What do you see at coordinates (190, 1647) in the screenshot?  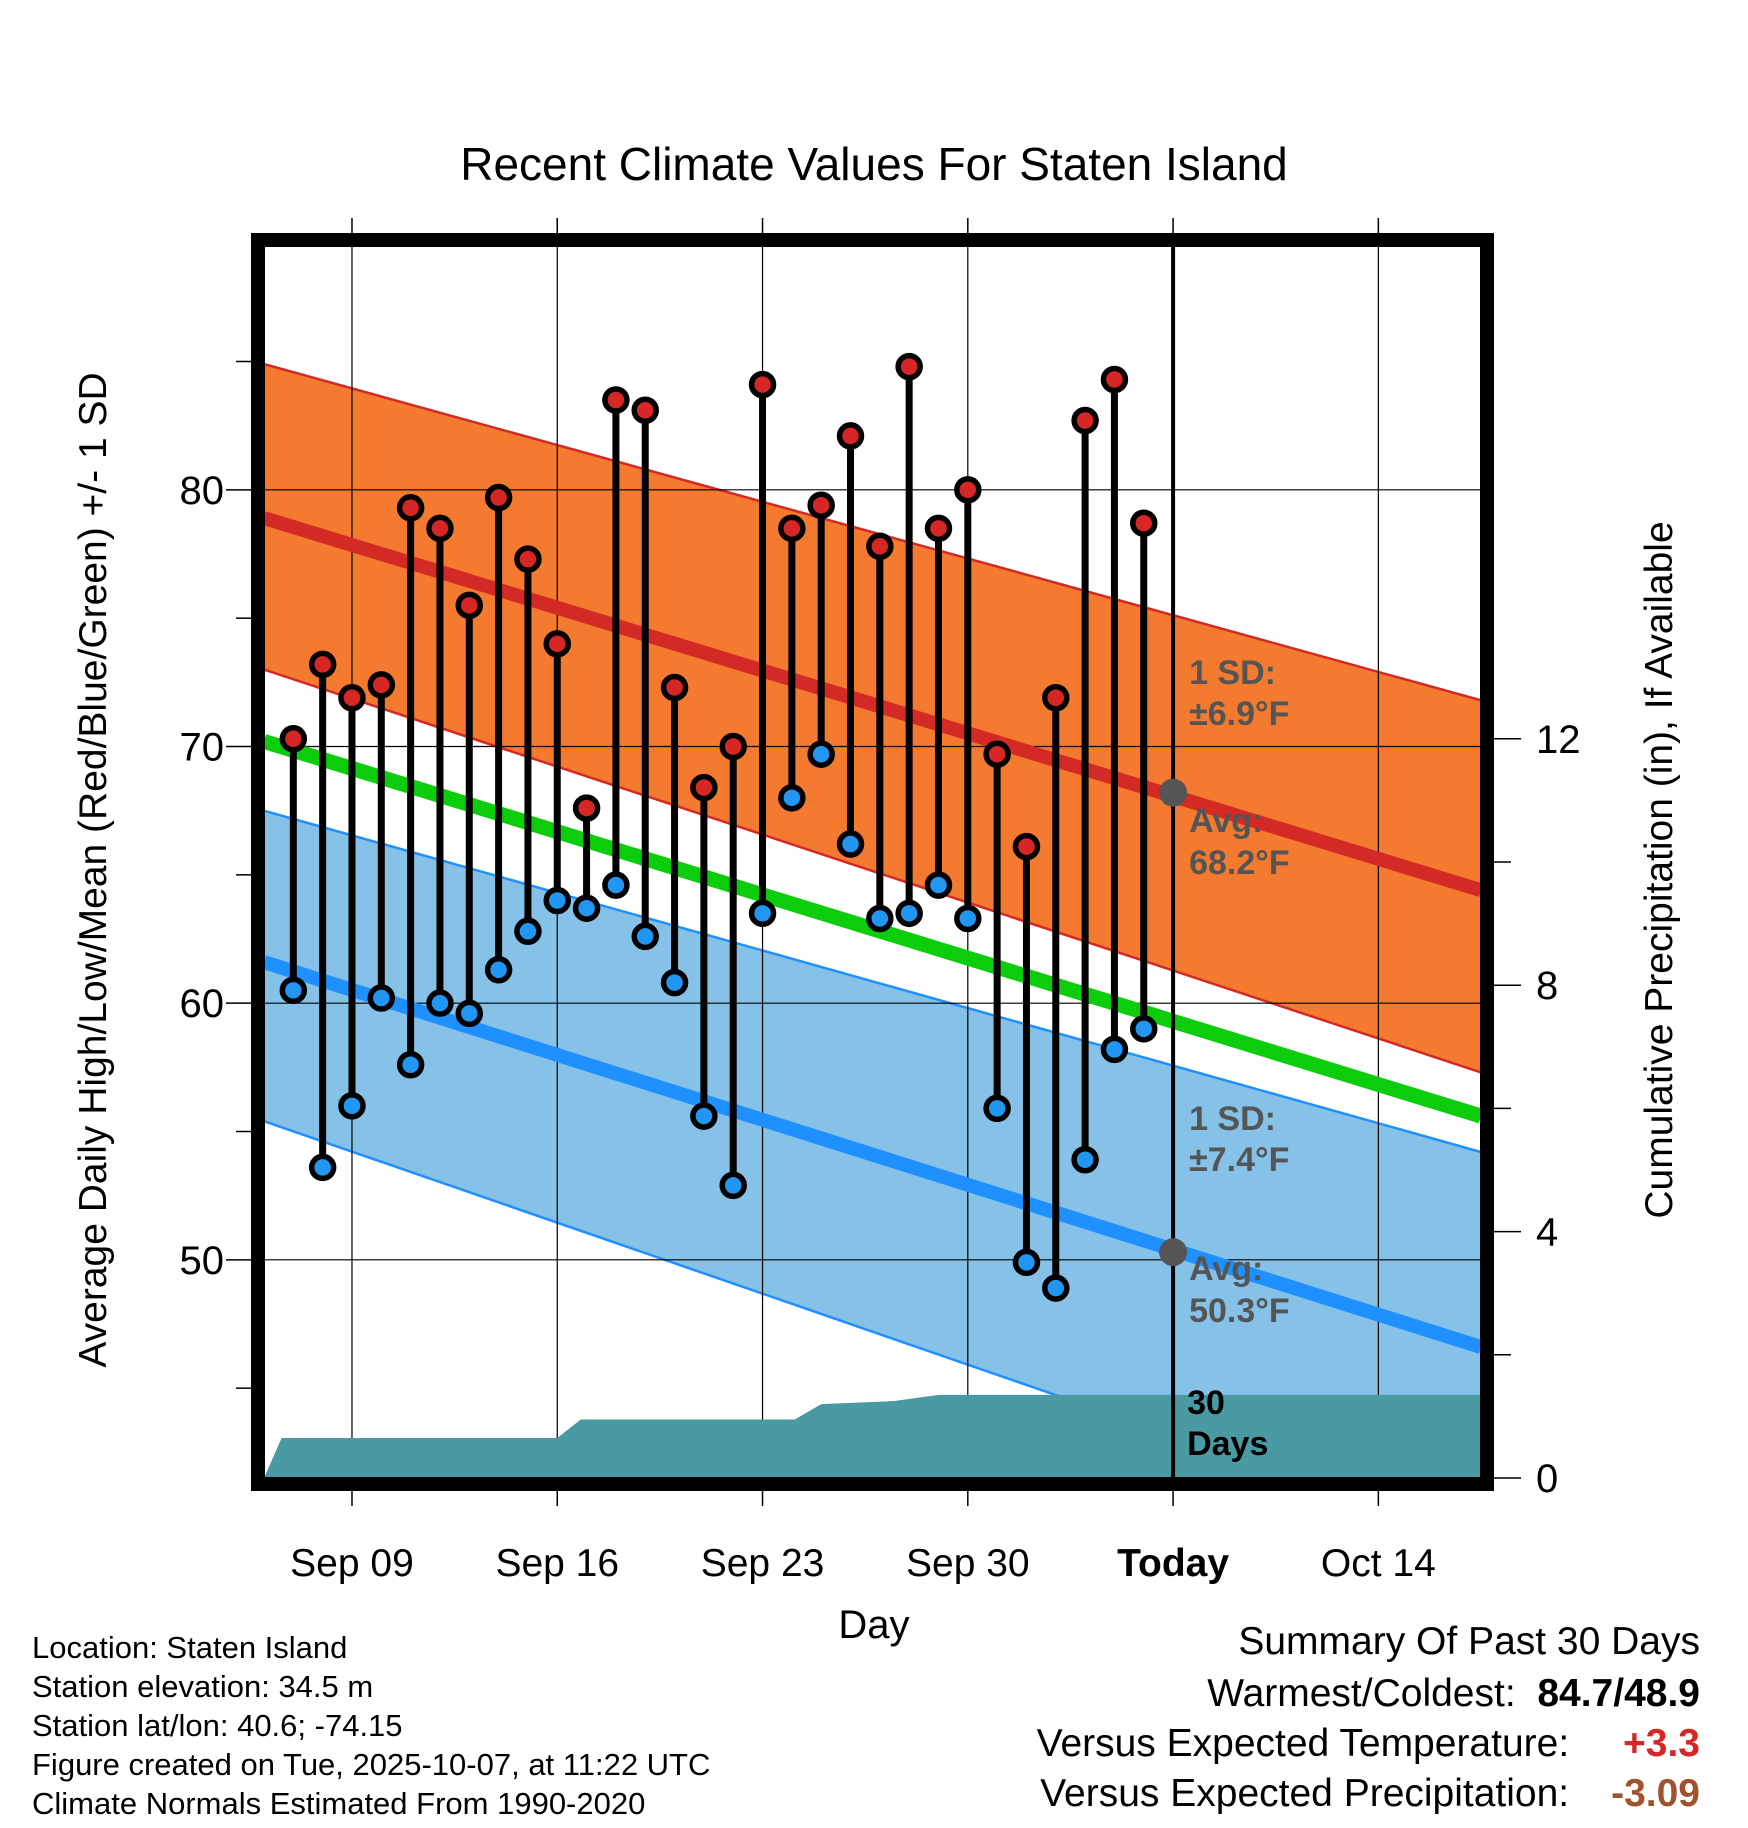 I see `footer-location: Location: Staten Island` at bounding box center [190, 1647].